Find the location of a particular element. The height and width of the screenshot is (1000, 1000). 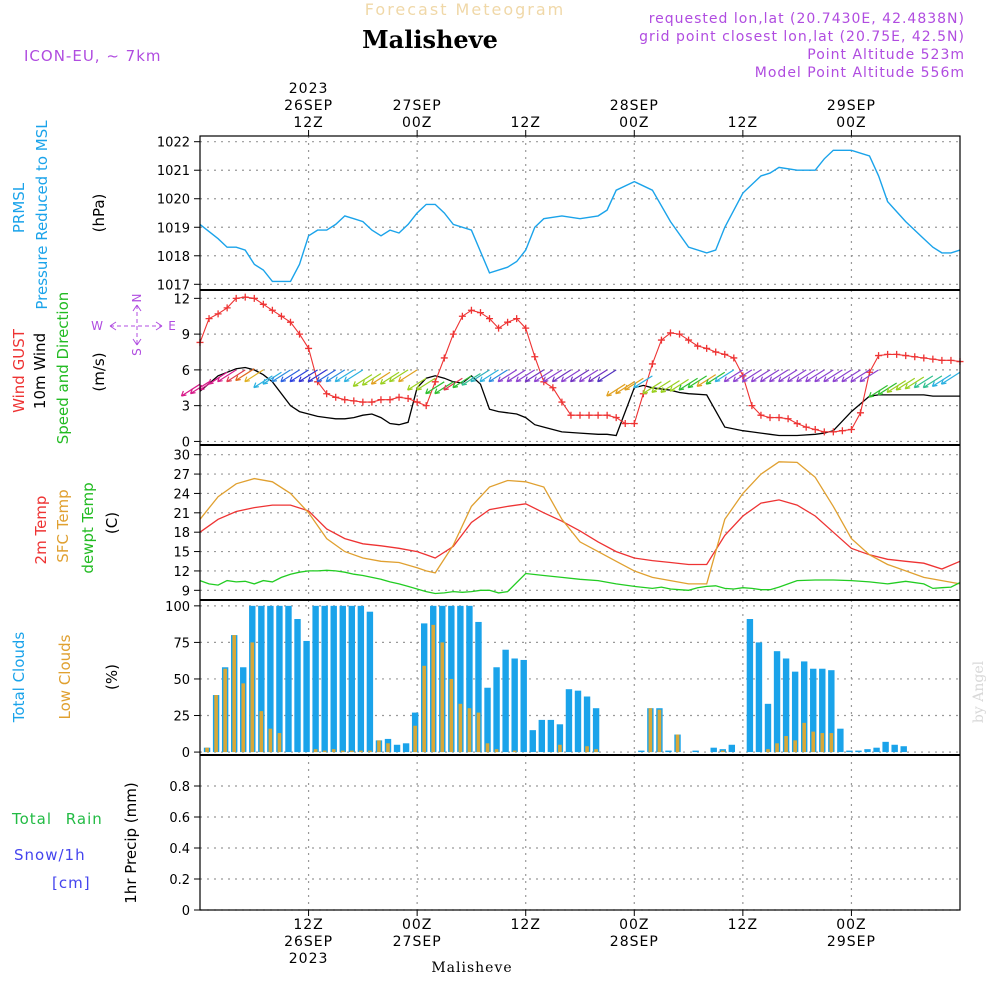

bottom-time-label-2-0: 12Z is located at coordinates (526, 925).